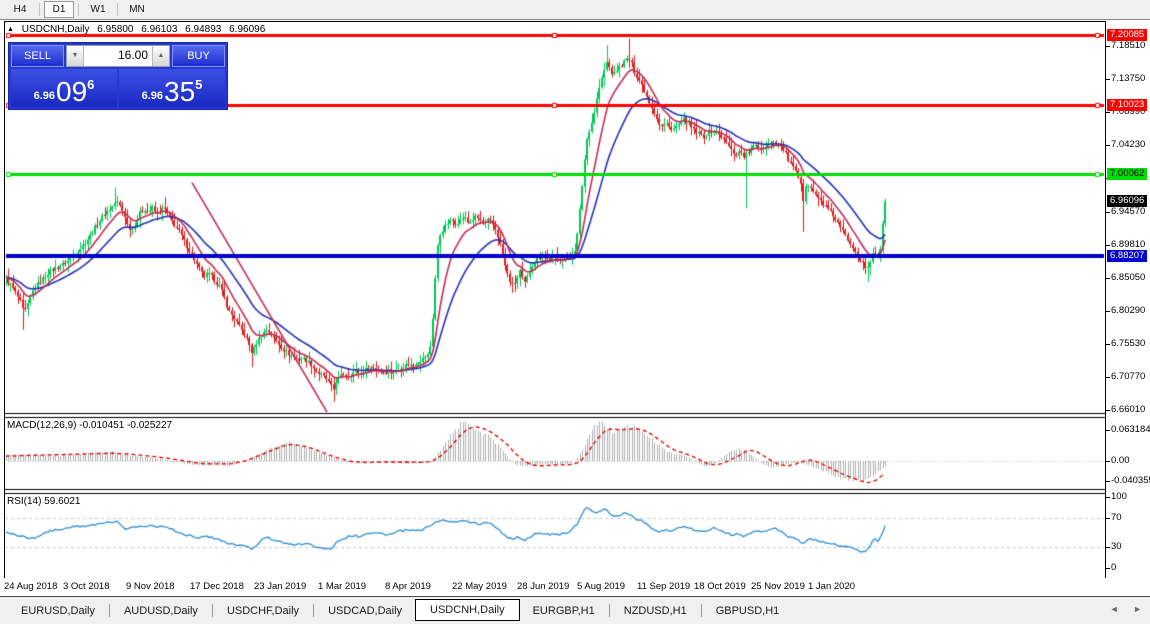  What do you see at coordinates (575, 10) in the screenshot?
I see `timeframe-toolbar: H4 D1 W1 MN` at bounding box center [575, 10].